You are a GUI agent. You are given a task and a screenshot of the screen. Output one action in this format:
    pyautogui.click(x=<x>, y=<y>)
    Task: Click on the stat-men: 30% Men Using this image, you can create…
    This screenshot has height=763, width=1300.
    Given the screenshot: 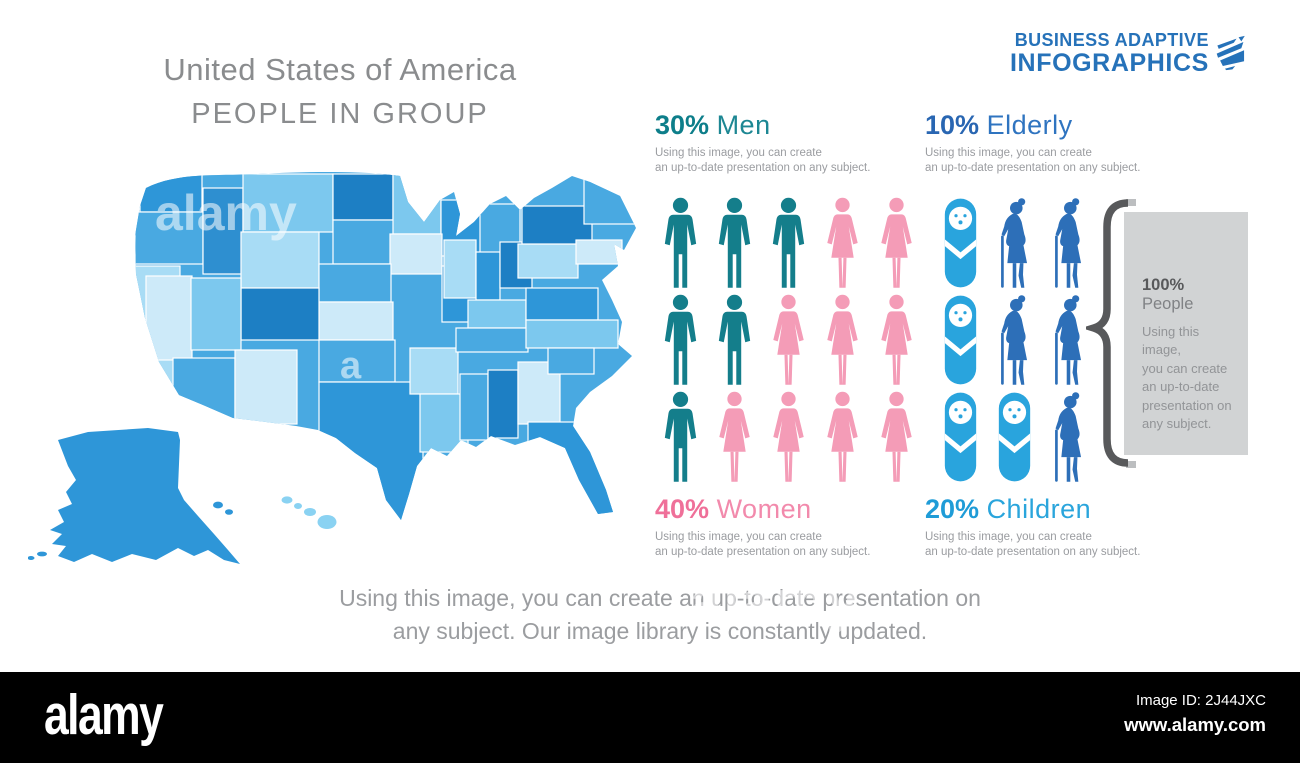 What is the action you would take?
    pyautogui.click(x=795, y=143)
    